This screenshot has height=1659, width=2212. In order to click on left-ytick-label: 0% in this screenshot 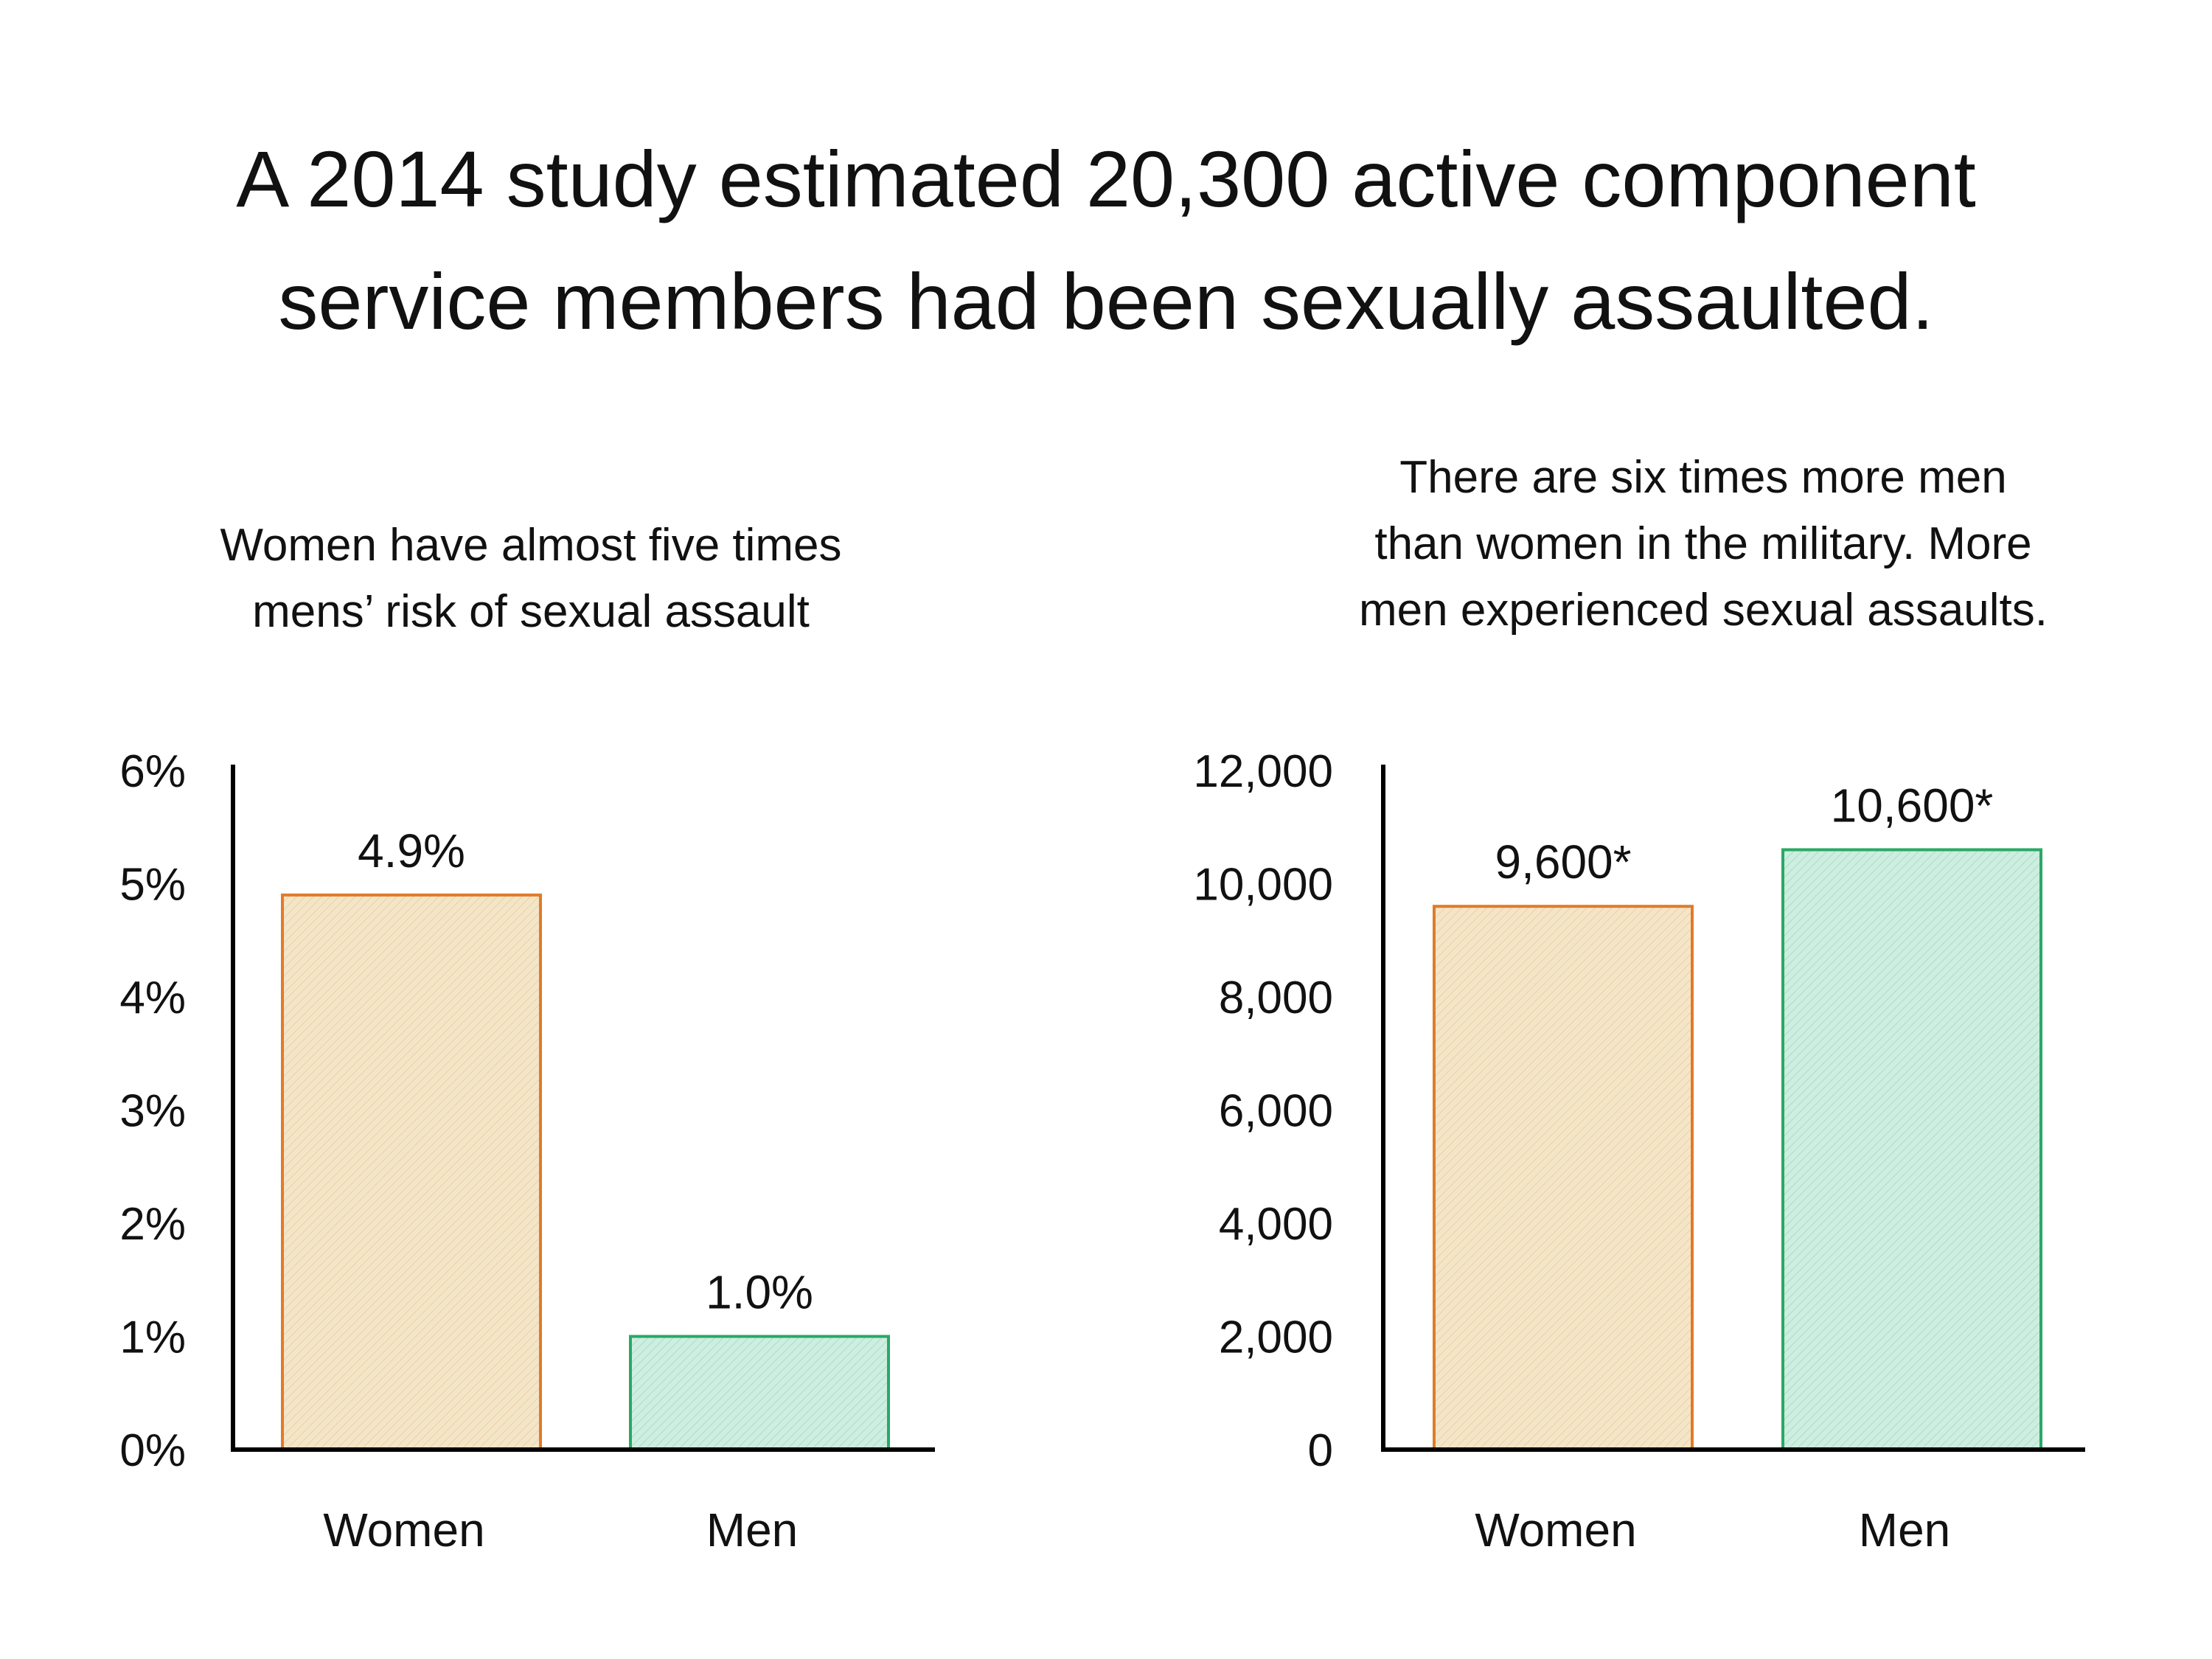, I will do `click(152, 1450)`.